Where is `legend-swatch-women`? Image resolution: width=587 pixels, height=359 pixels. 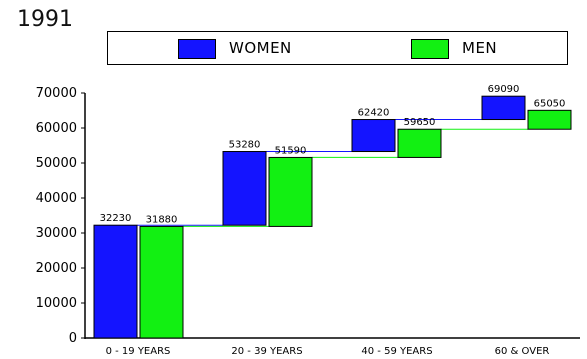
legend-swatch-women is located at coordinates (197, 49).